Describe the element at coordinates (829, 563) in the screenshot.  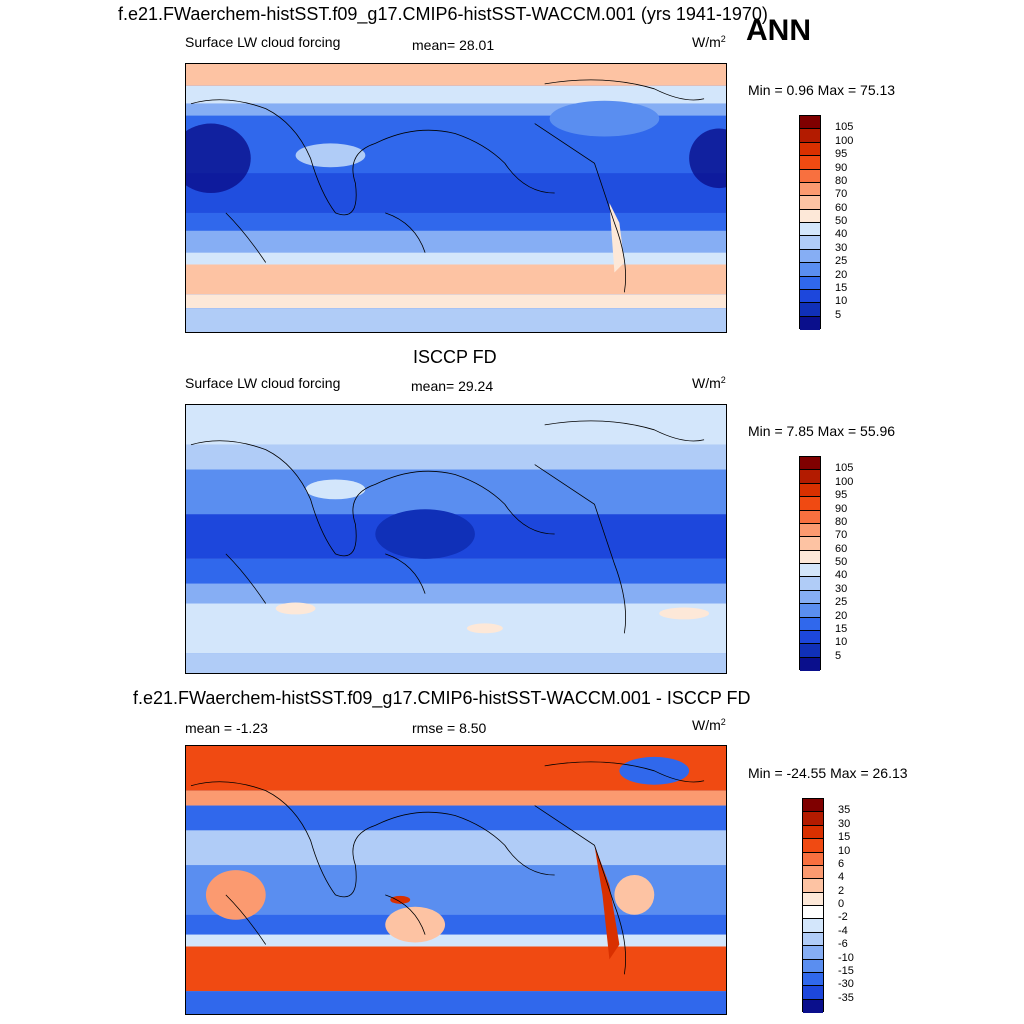
I see `panel2-colorbar: 105 100 95 90 80 70 60 50 40 30 25 20 15 10 5` at that location.